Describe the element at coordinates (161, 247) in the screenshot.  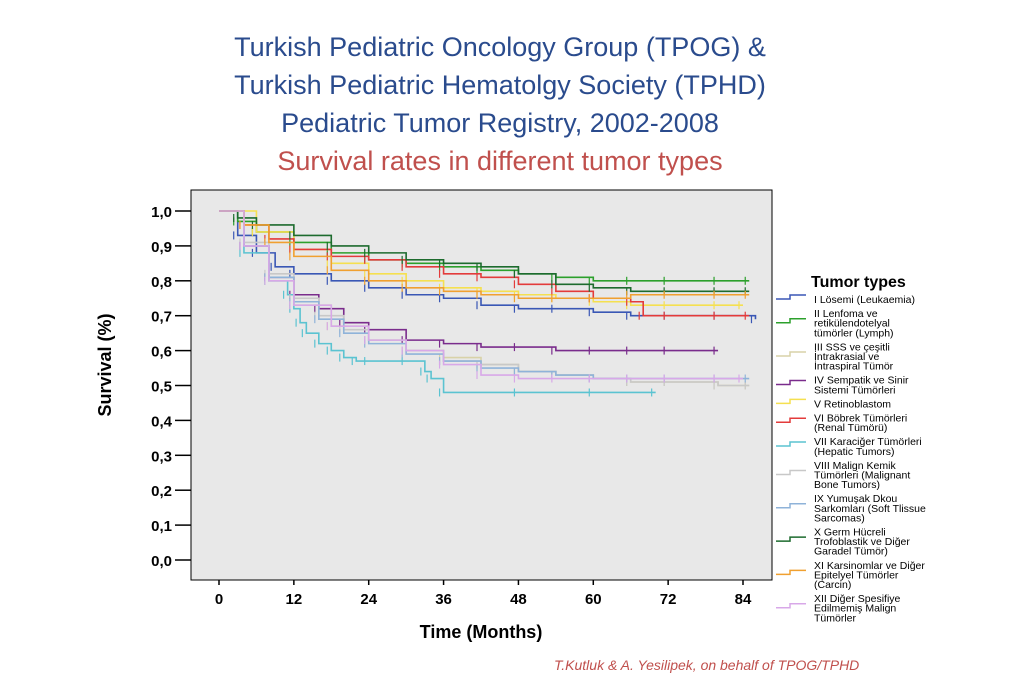
I see `y-tick-label: 0,9` at that location.